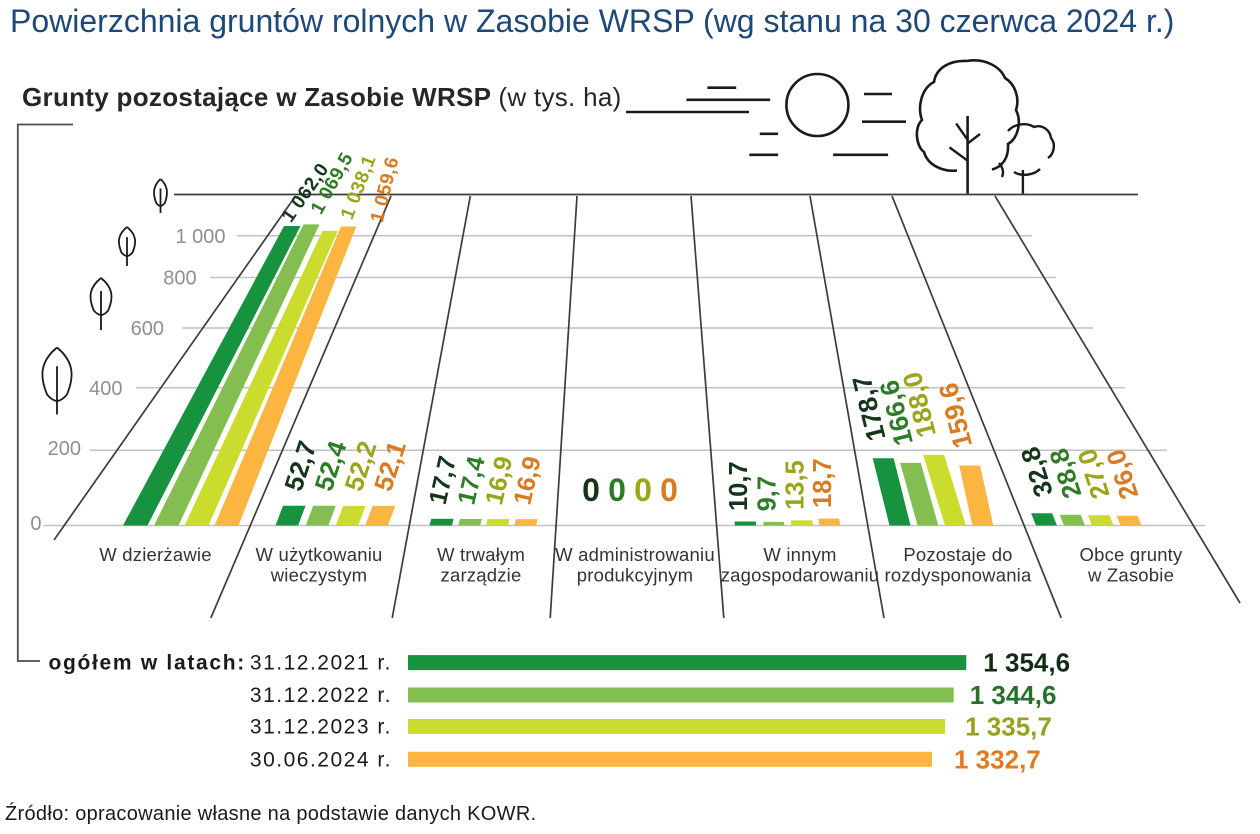  What do you see at coordinates (481, 575) in the screenshot?
I see `svg-text: zarządzie` at bounding box center [481, 575].